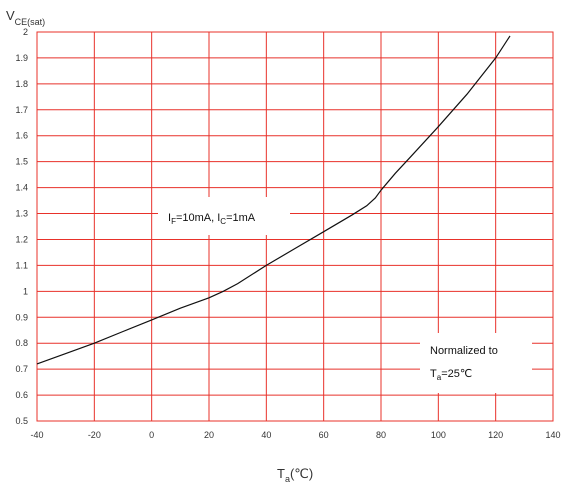 Image resolution: width=570 pixels, height=488 pixels. I want to click on svg-text: Ta(℃), so click(295, 475).